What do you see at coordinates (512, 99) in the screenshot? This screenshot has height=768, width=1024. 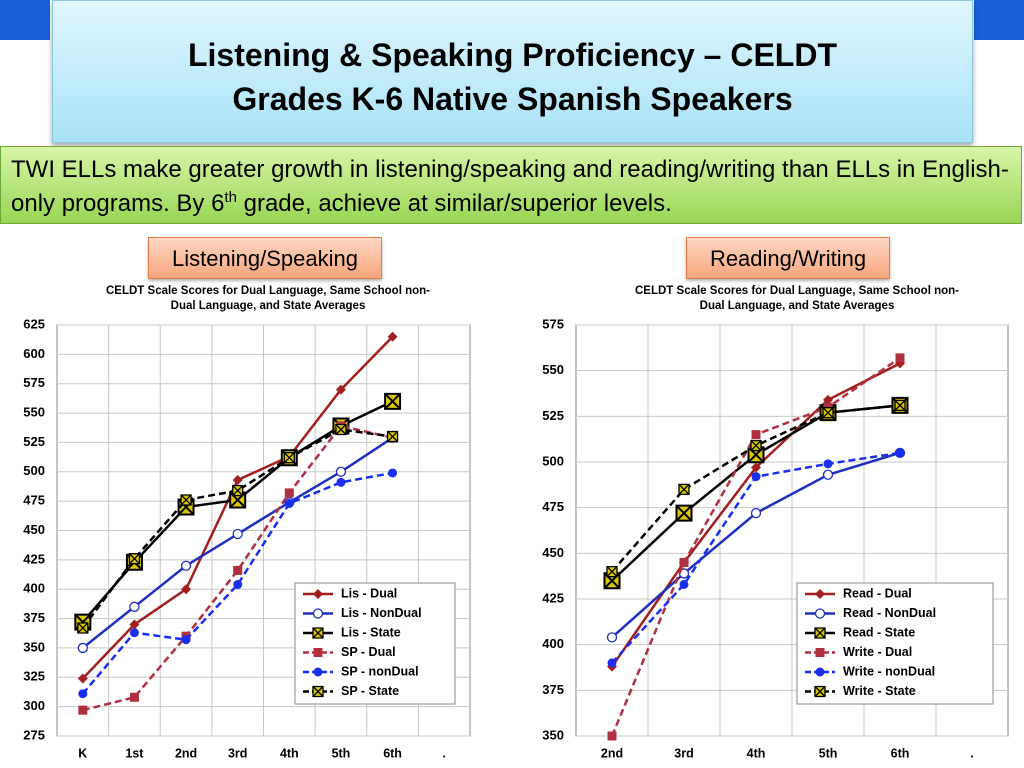 I see `title-line: Grades K-6 Native Spanish Speakers` at bounding box center [512, 99].